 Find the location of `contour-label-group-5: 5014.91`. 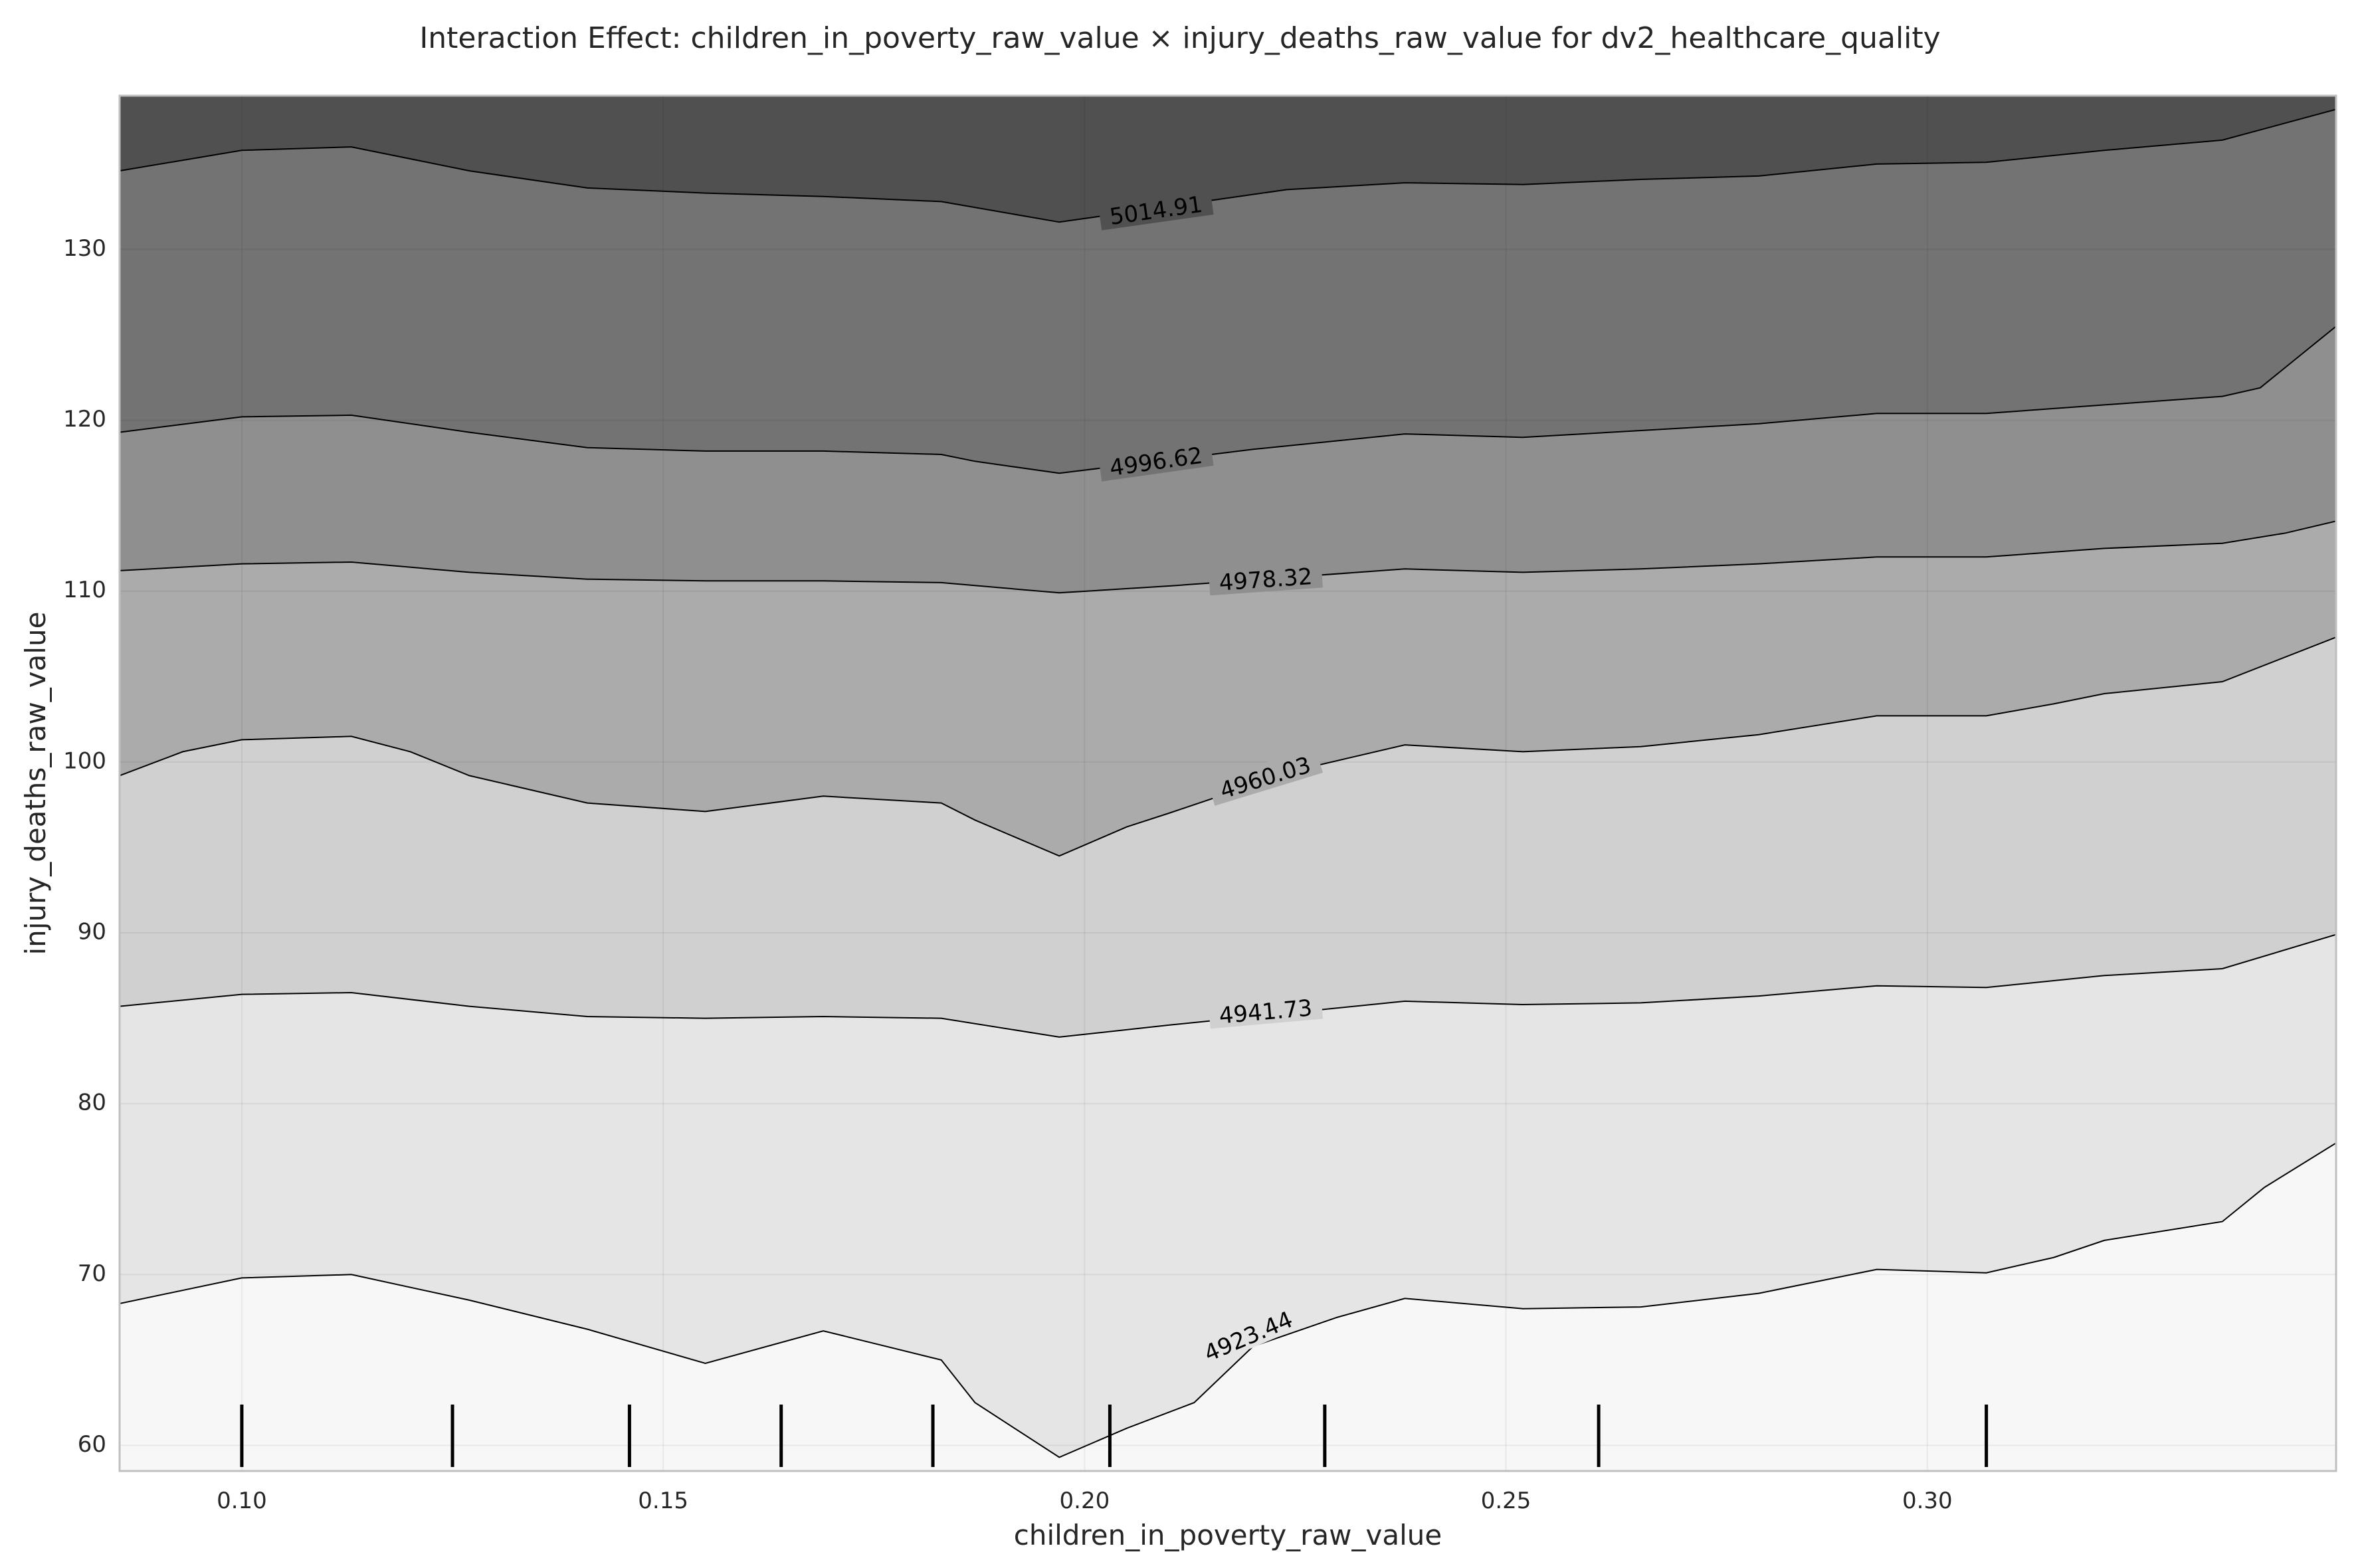

contour-label-group-5: 5014.91 is located at coordinates (1156, 209).